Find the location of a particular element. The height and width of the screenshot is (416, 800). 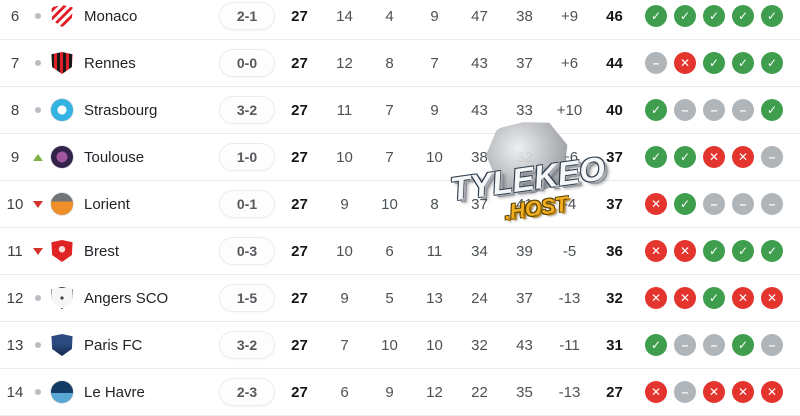

last-match-score: 0-3 is located at coordinates (247, 251).